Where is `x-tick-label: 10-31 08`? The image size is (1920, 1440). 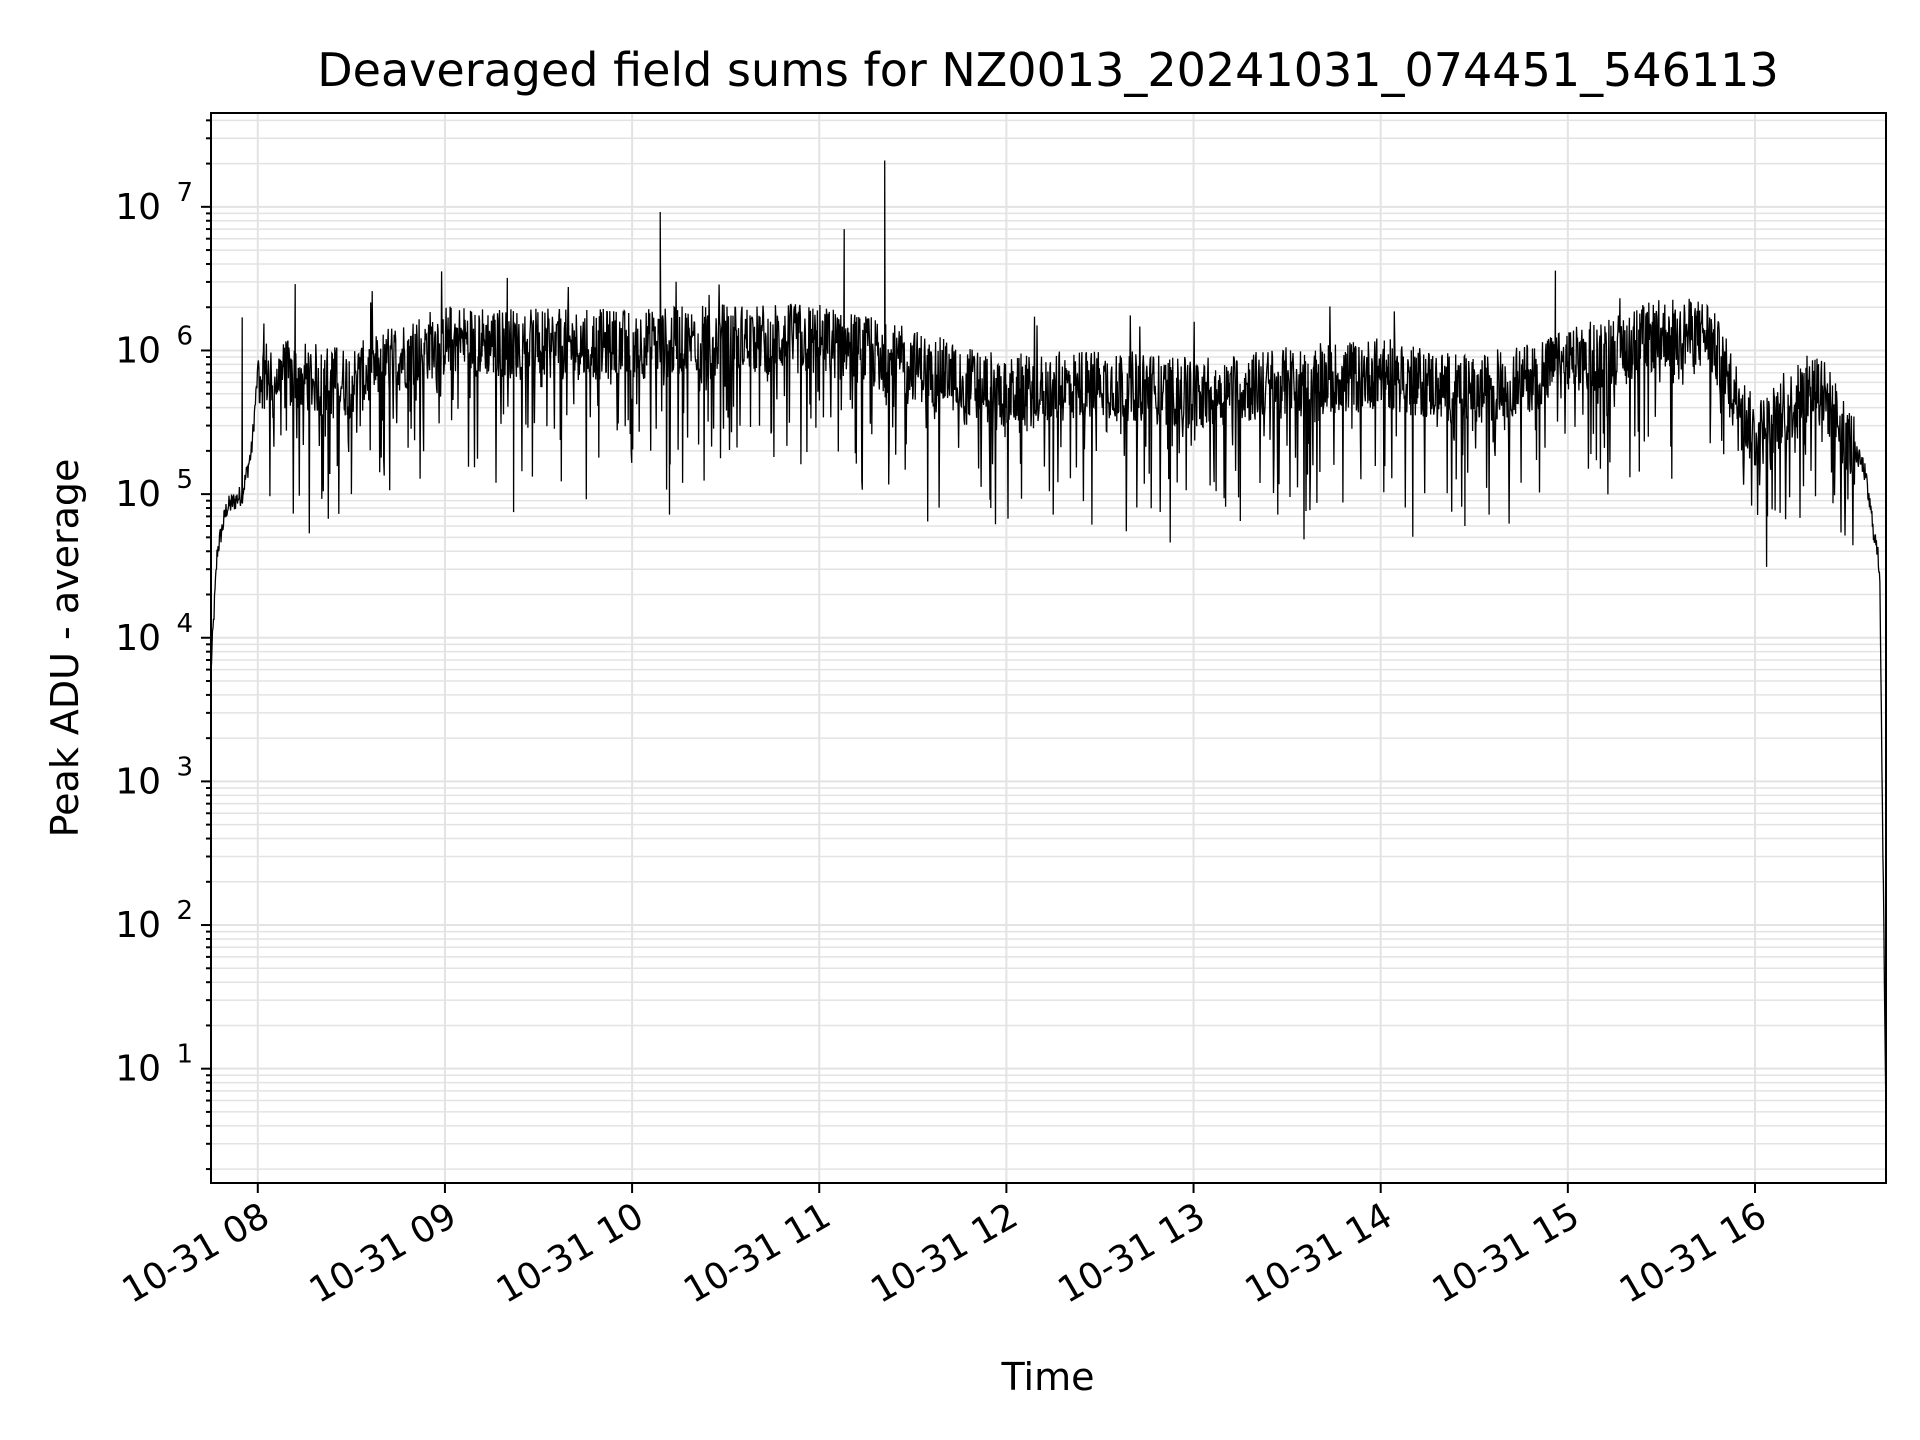 x-tick-label: 10-31 08 is located at coordinates (196, 1253).